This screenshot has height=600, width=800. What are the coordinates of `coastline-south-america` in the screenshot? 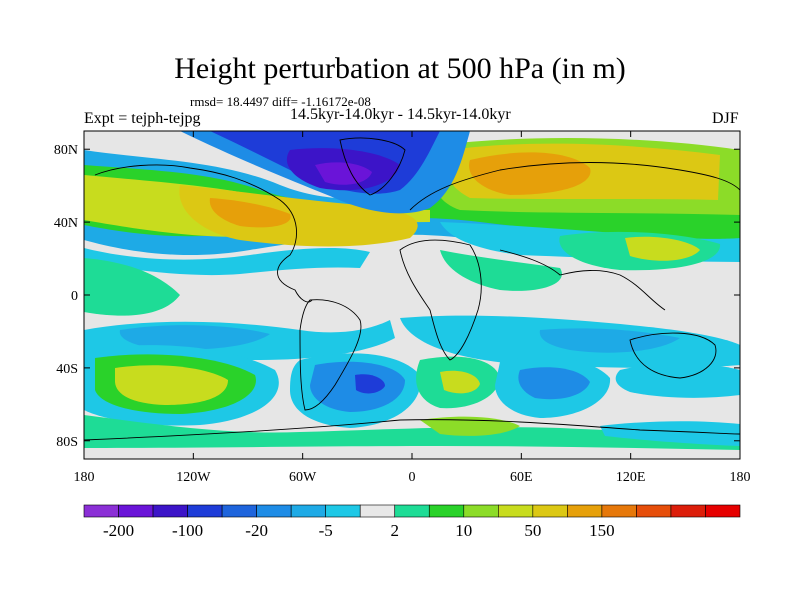 It's located at (330, 355).